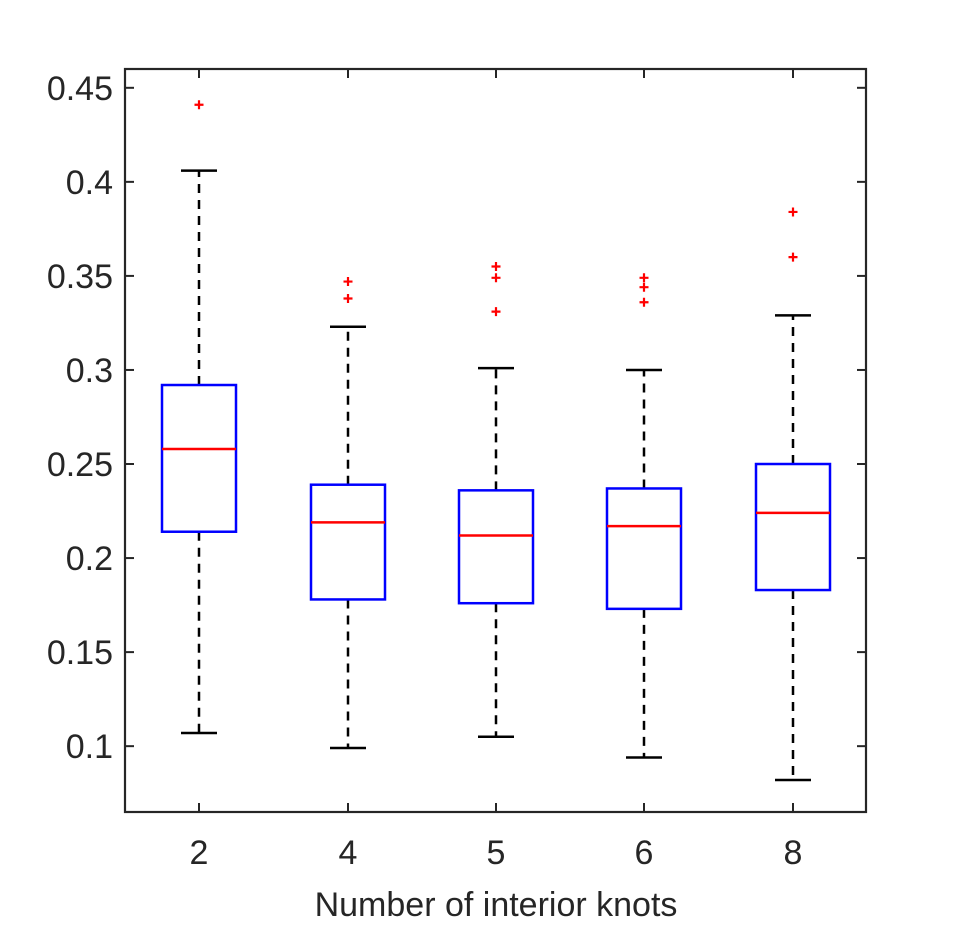 This screenshot has width=958, height=926. I want to click on y-tick-label: 0.35, so click(80, 277).